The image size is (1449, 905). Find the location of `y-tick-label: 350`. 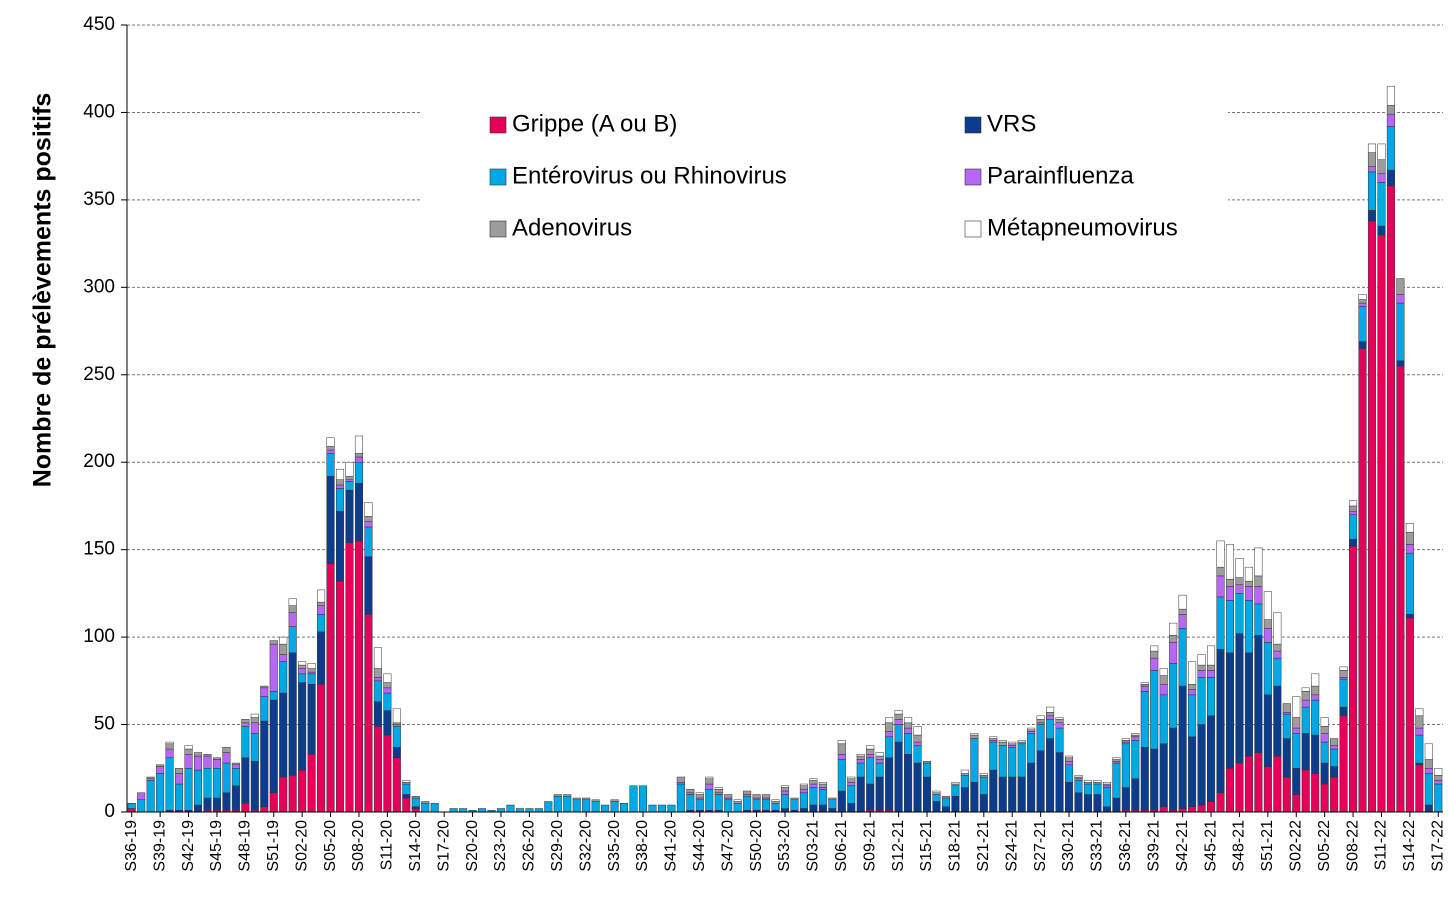

y-tick-label: 350 is located at coordinates (99, 199).